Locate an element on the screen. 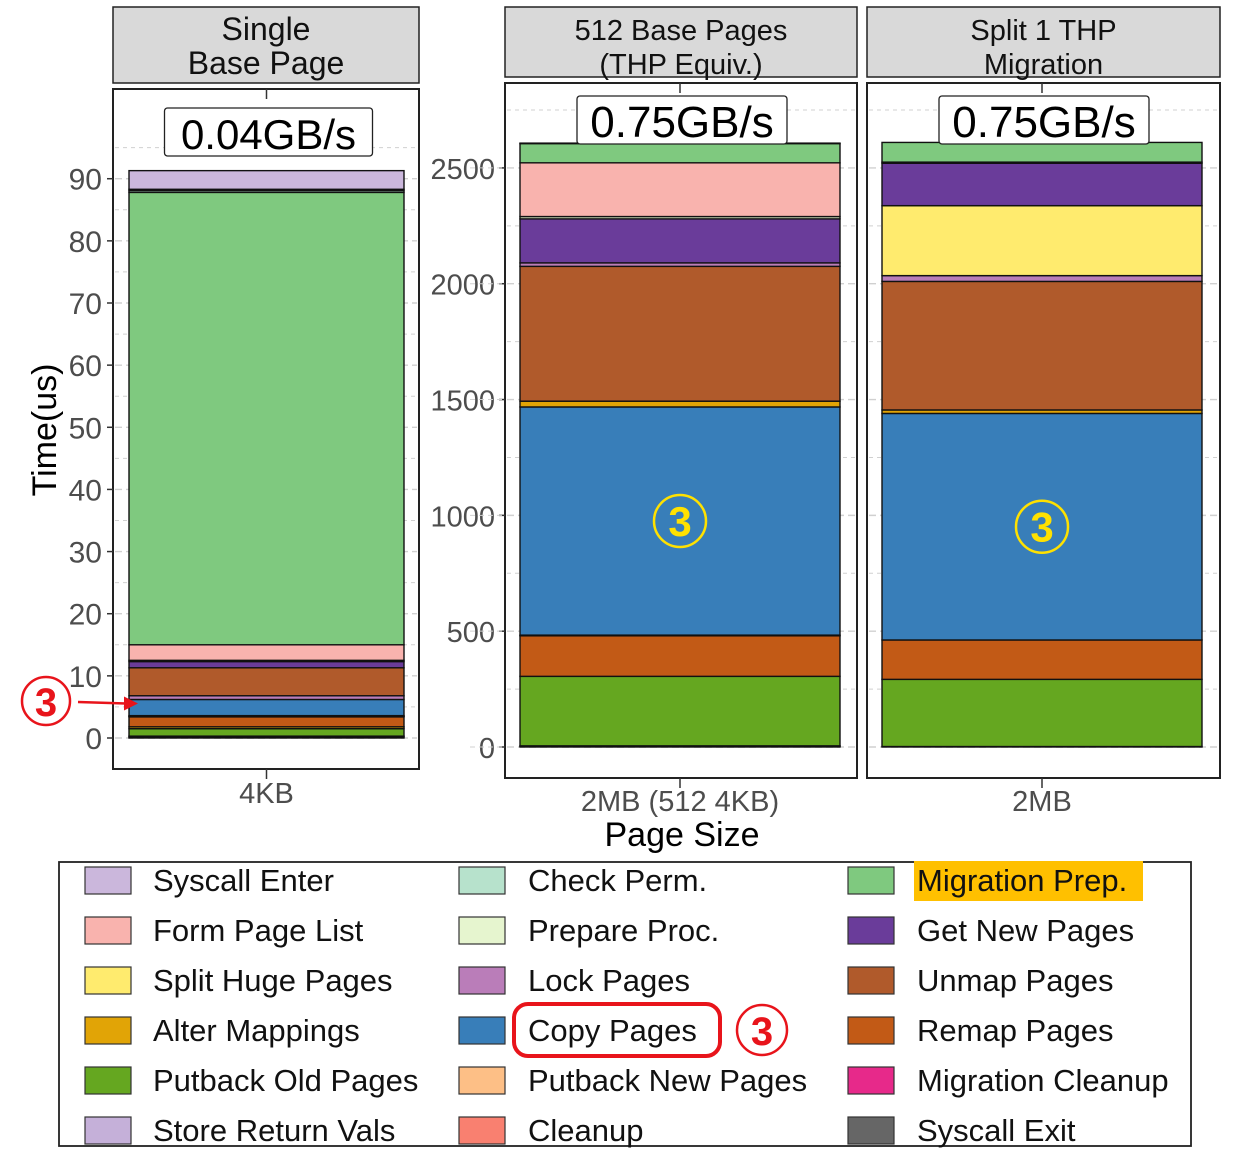 The image size is (1237, 1162). step-marker-arrow-line is located at coordinates (102, 702).